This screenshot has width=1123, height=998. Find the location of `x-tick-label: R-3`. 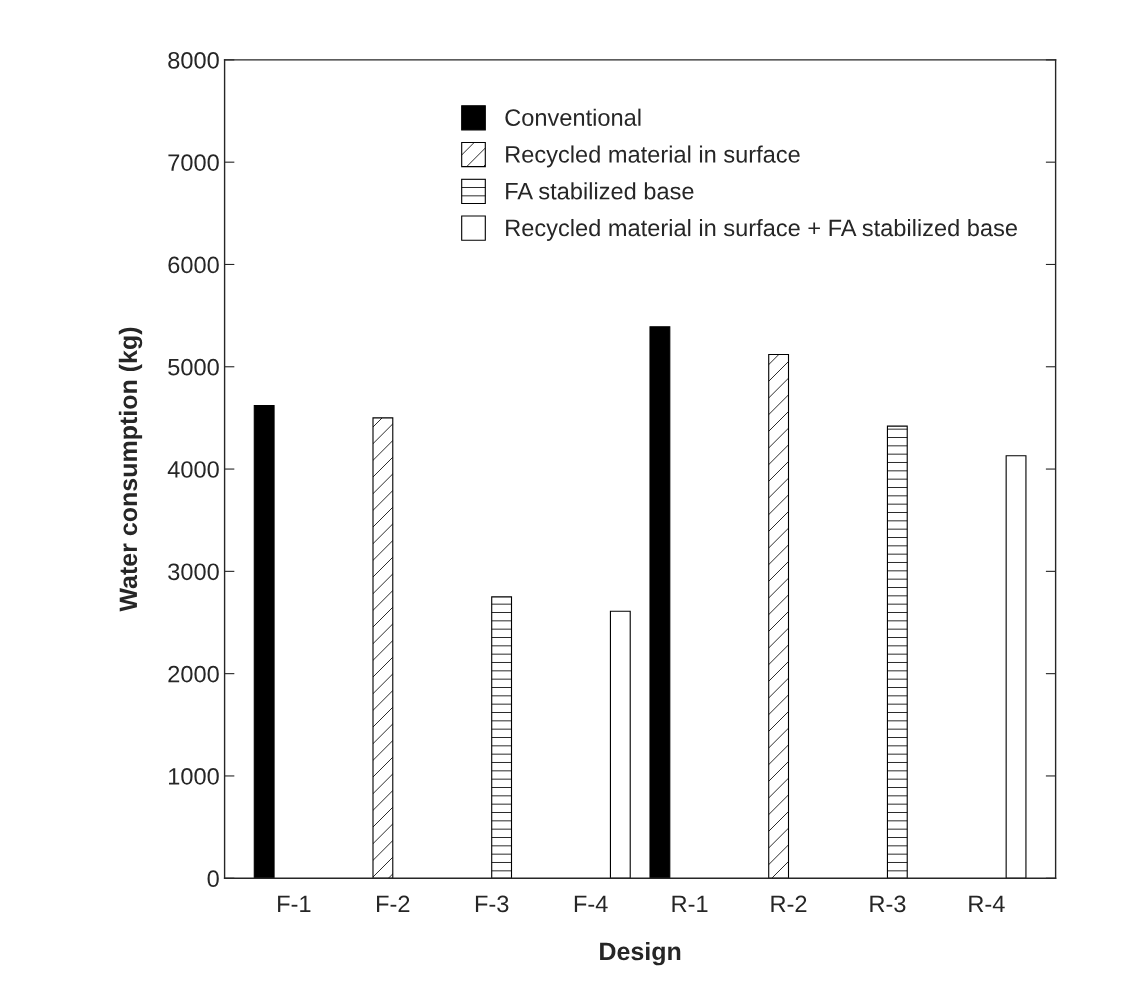

x-tick-label: R-3 is located at coordinates (888, 904).